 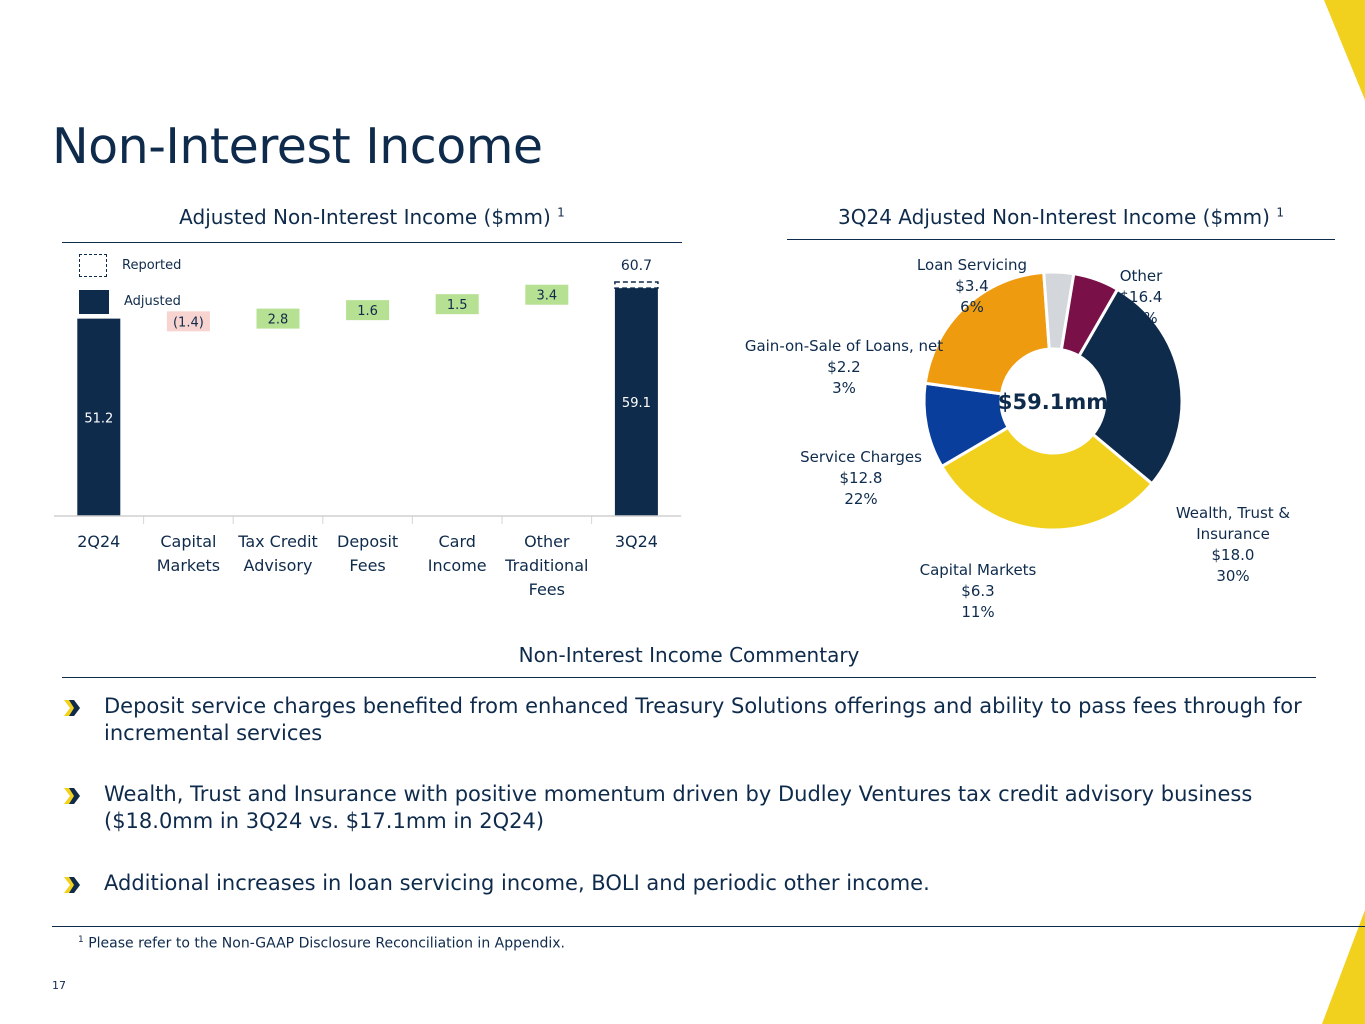 I want to click on bar-capital-markets, so click(x=188, y=321).